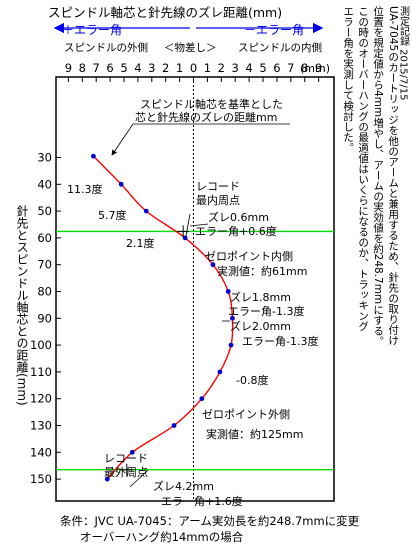  I want to click on label-meas-61: 実測値：約61mm, so click(262, 271).